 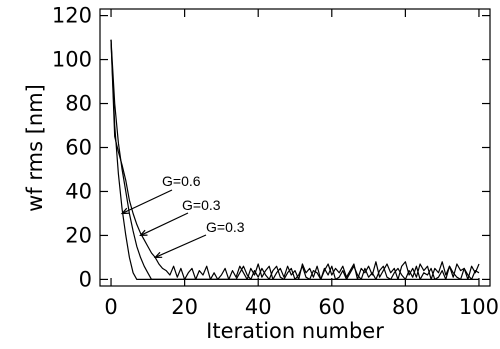 I want to click on x-tick-label: 20, so click(x=184, y=307).